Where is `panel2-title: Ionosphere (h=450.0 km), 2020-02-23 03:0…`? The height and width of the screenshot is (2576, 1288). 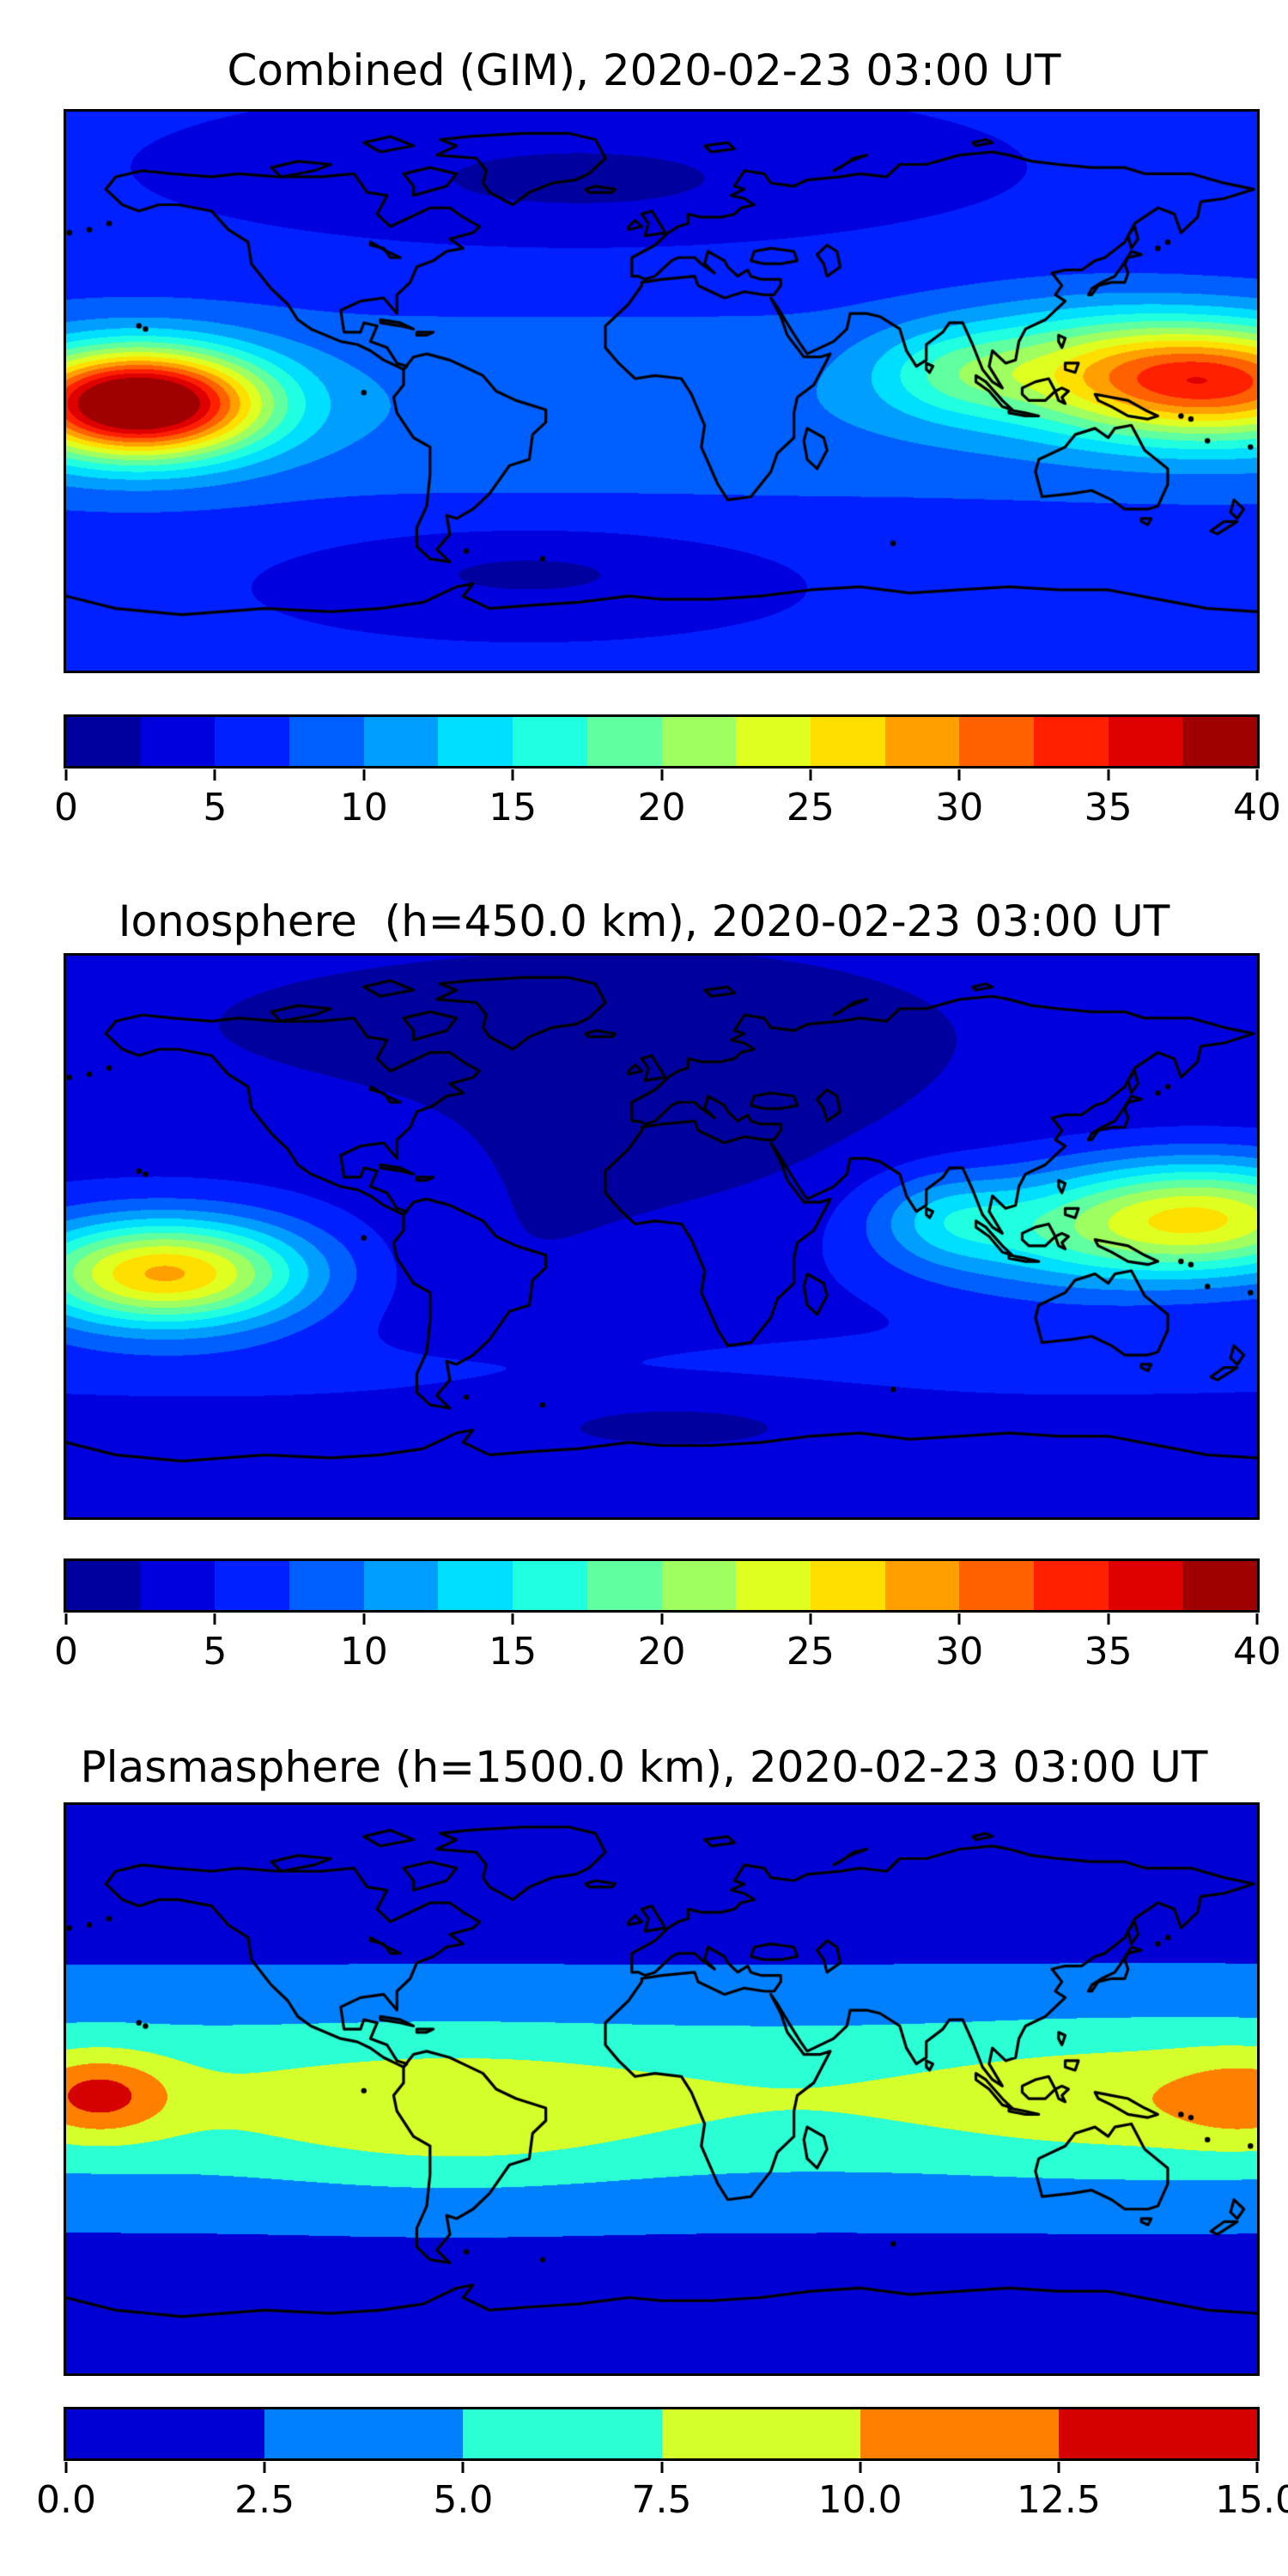
panel2-title: Ionosphere (h=450.0 km), 2020-02-23 03:0… is located at coordinates (644, 921).